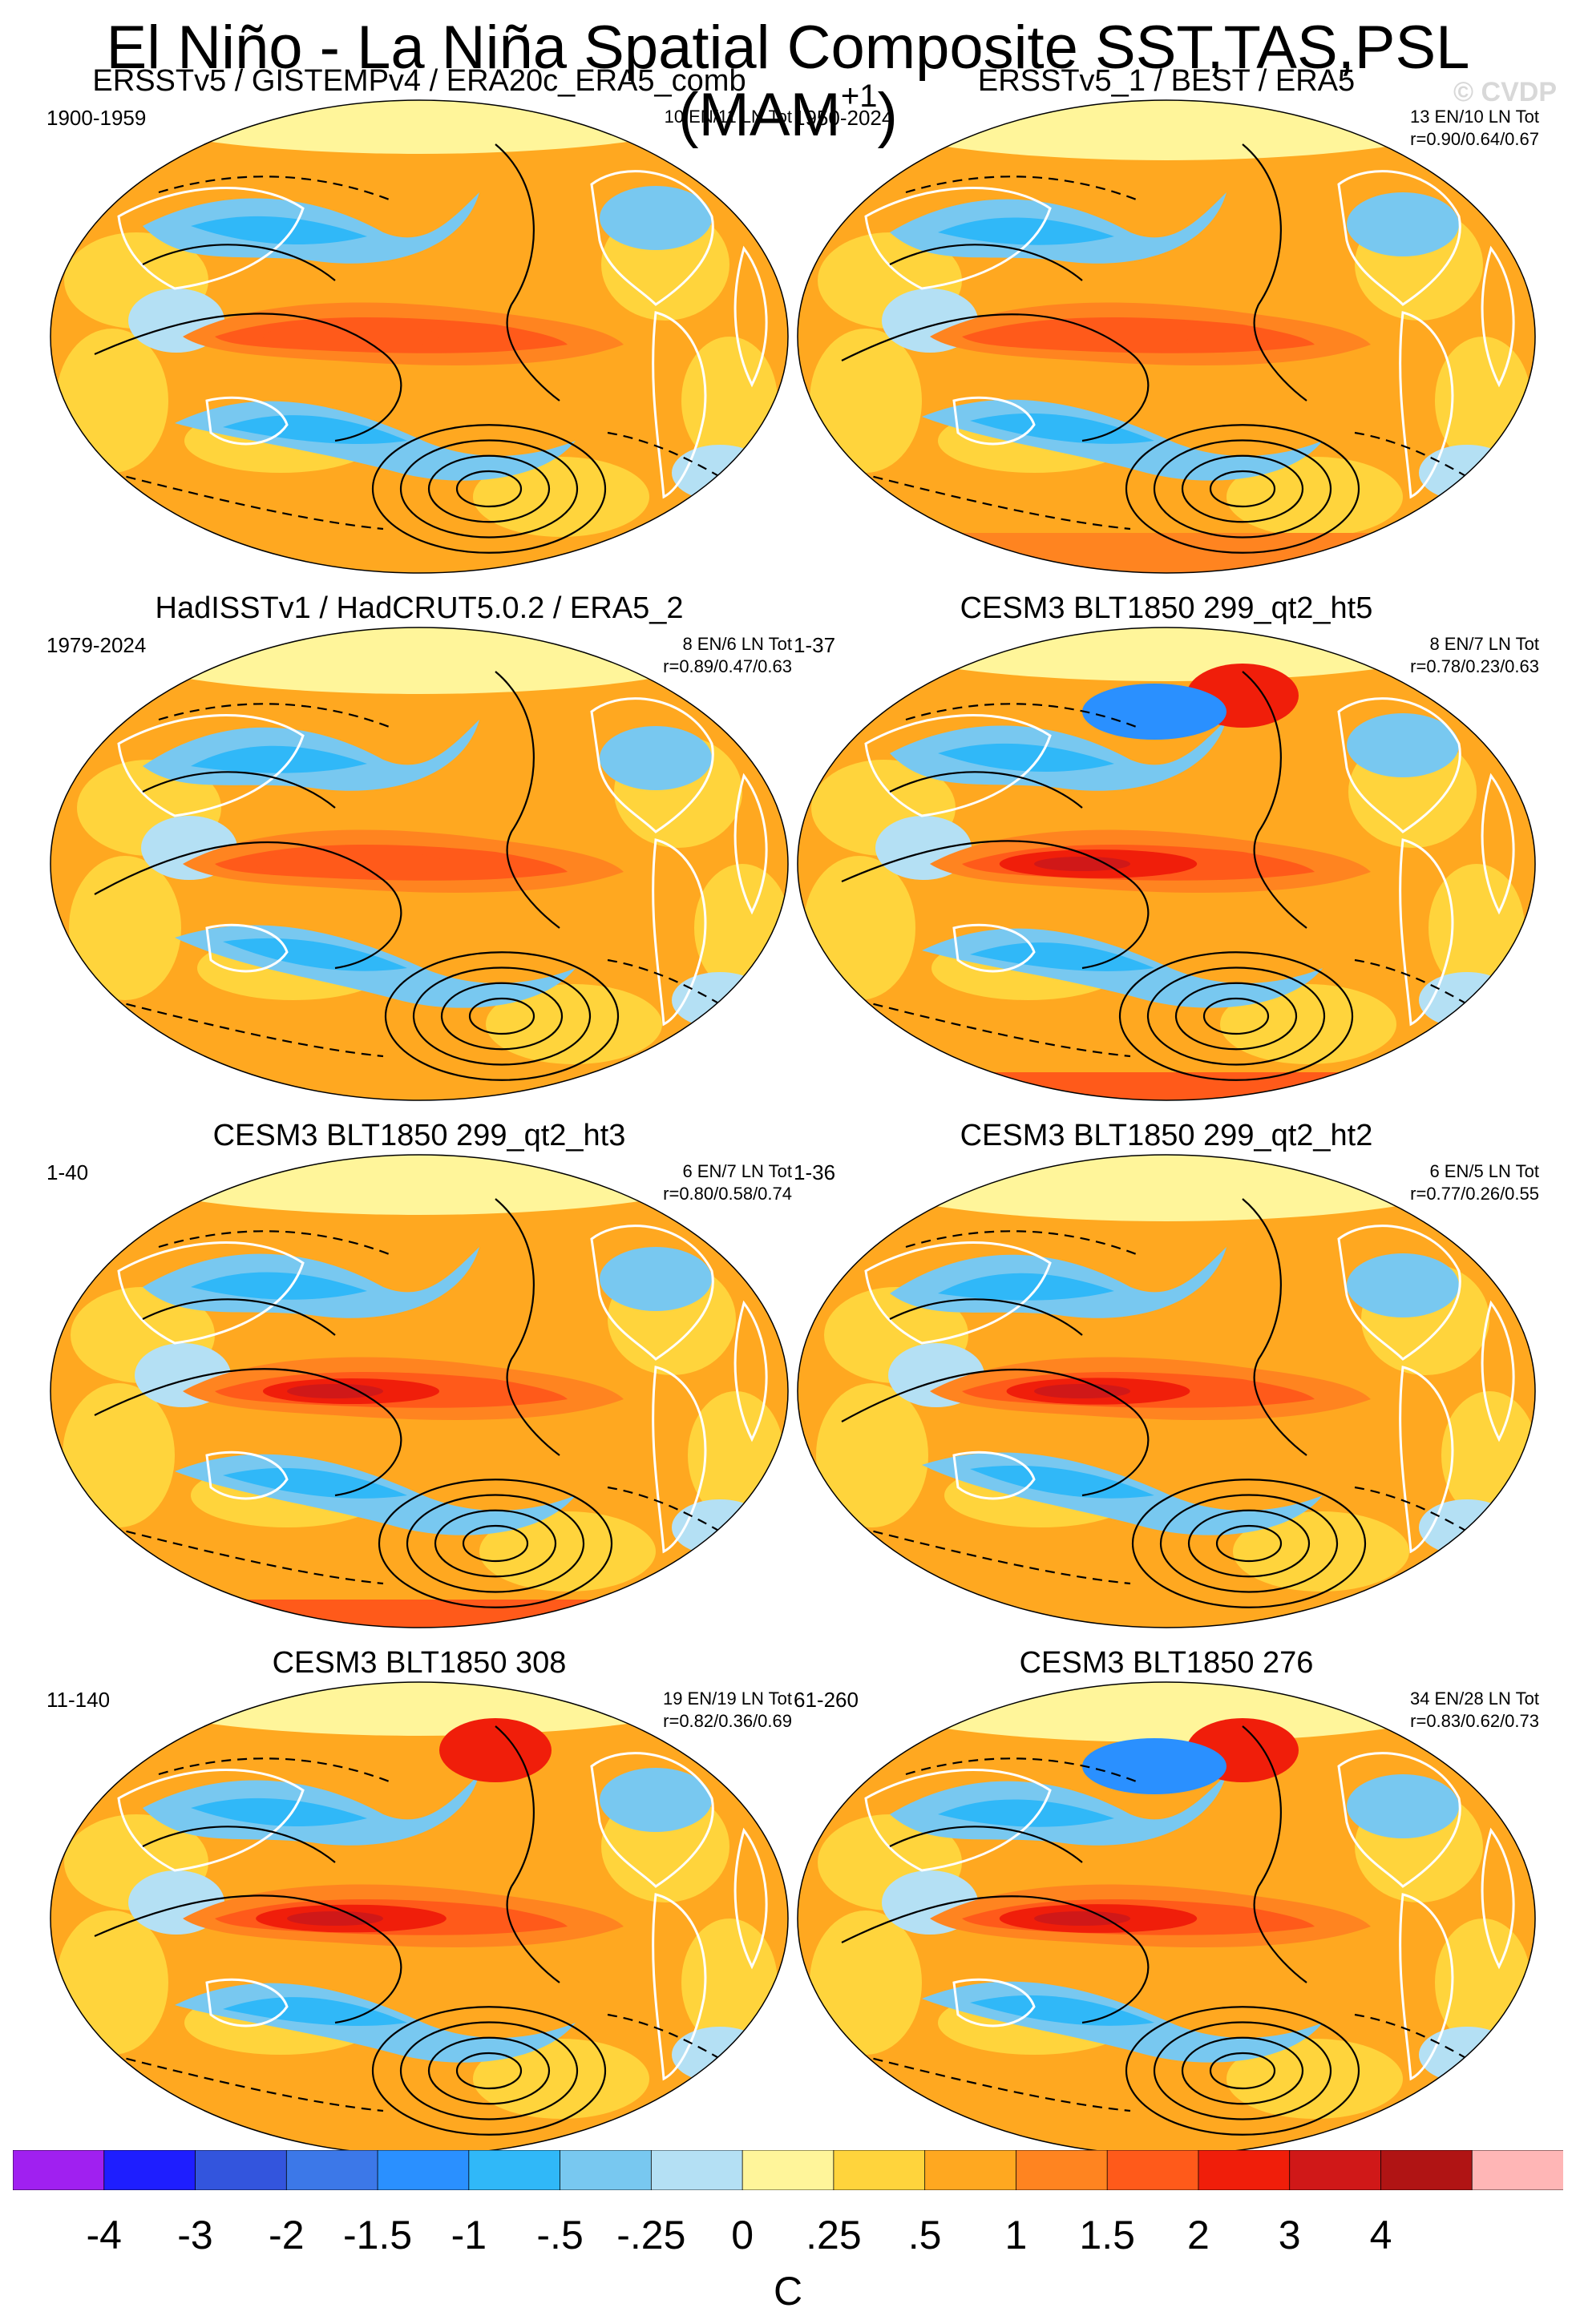  Describe the element at coordinates (419, 81) in the screenshot. I see `panel-title: ERSSTv5 / GISTEMPv4 / ERA20c_ERA5_comb` at that location.